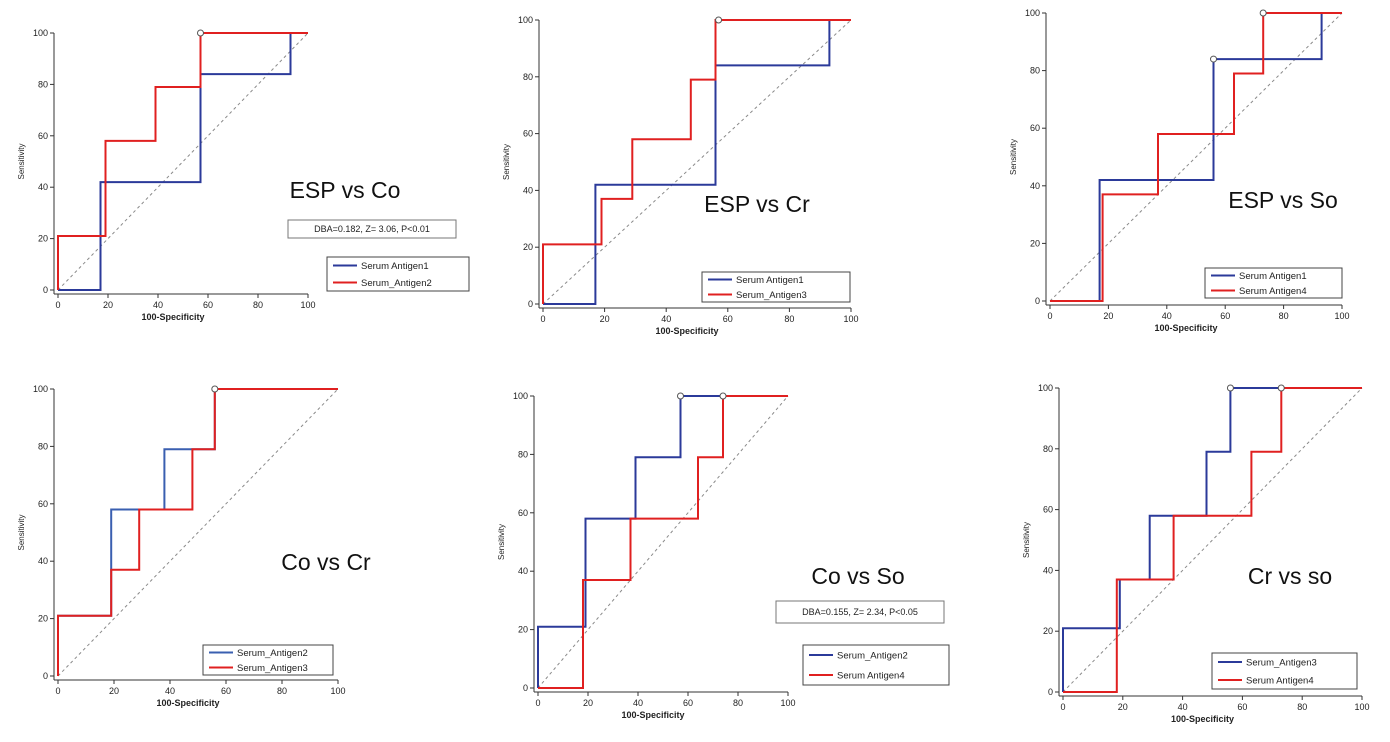 Image resolution: width=1390 pixels, height=742 pixels. Describe the element at coordinates (757, 204) in the screenshot. I see `chart-title: ESP vs Cr` at that location.